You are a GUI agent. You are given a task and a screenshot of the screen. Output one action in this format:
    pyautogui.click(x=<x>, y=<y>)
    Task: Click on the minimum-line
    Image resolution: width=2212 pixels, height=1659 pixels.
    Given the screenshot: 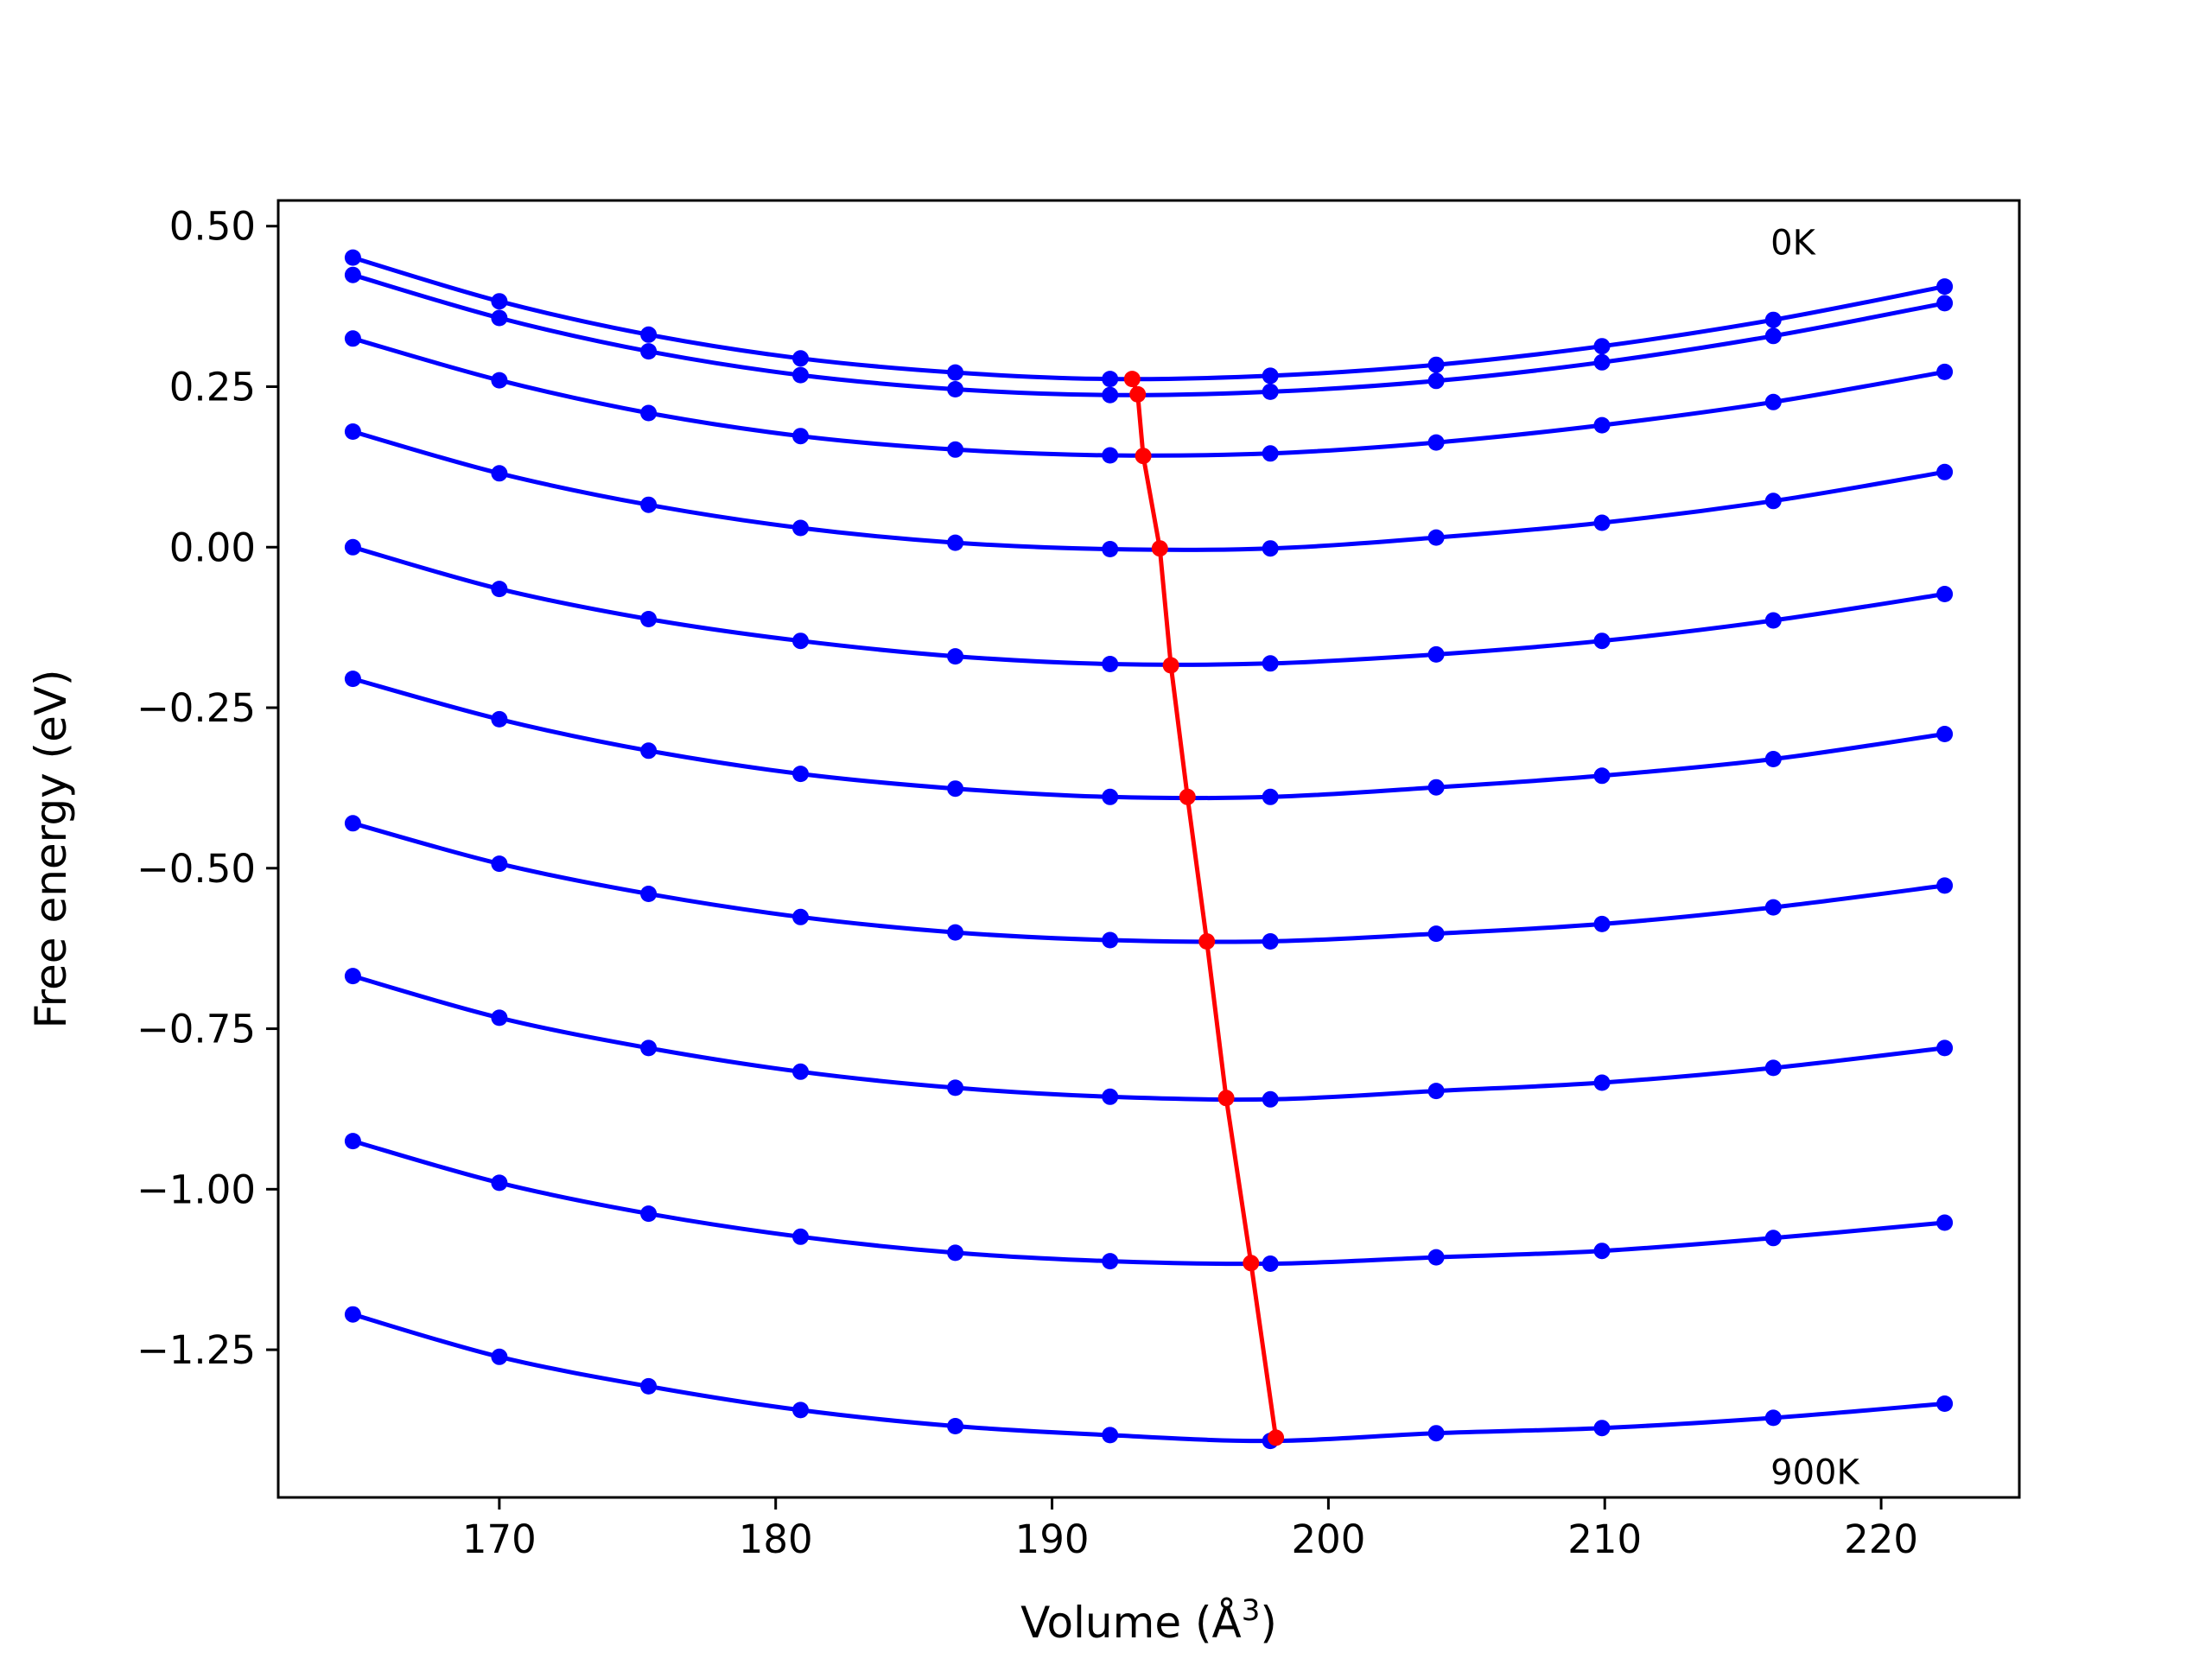 What is the action you would take?
    pyautogui.click(x=1204, y=909)
    